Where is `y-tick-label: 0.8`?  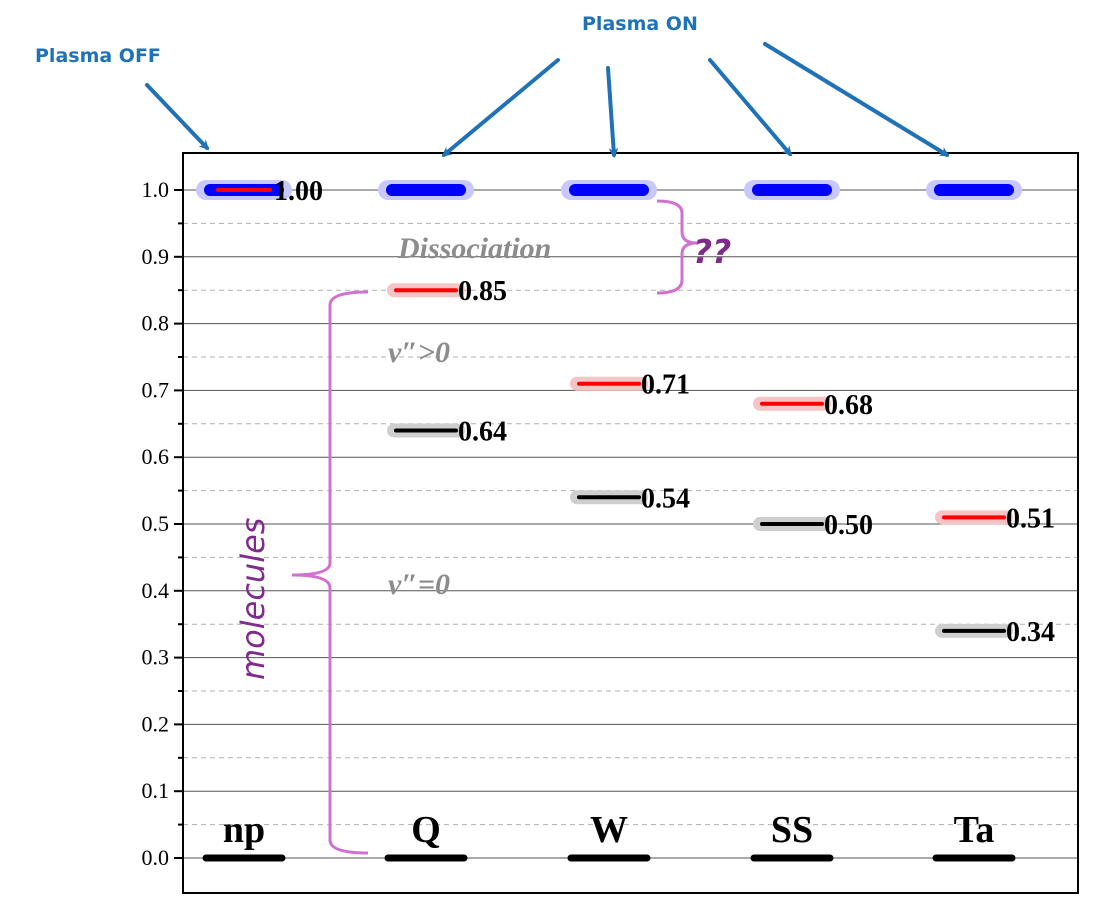
y-tick-label: 0.8 is located at coordinates (156, 323).